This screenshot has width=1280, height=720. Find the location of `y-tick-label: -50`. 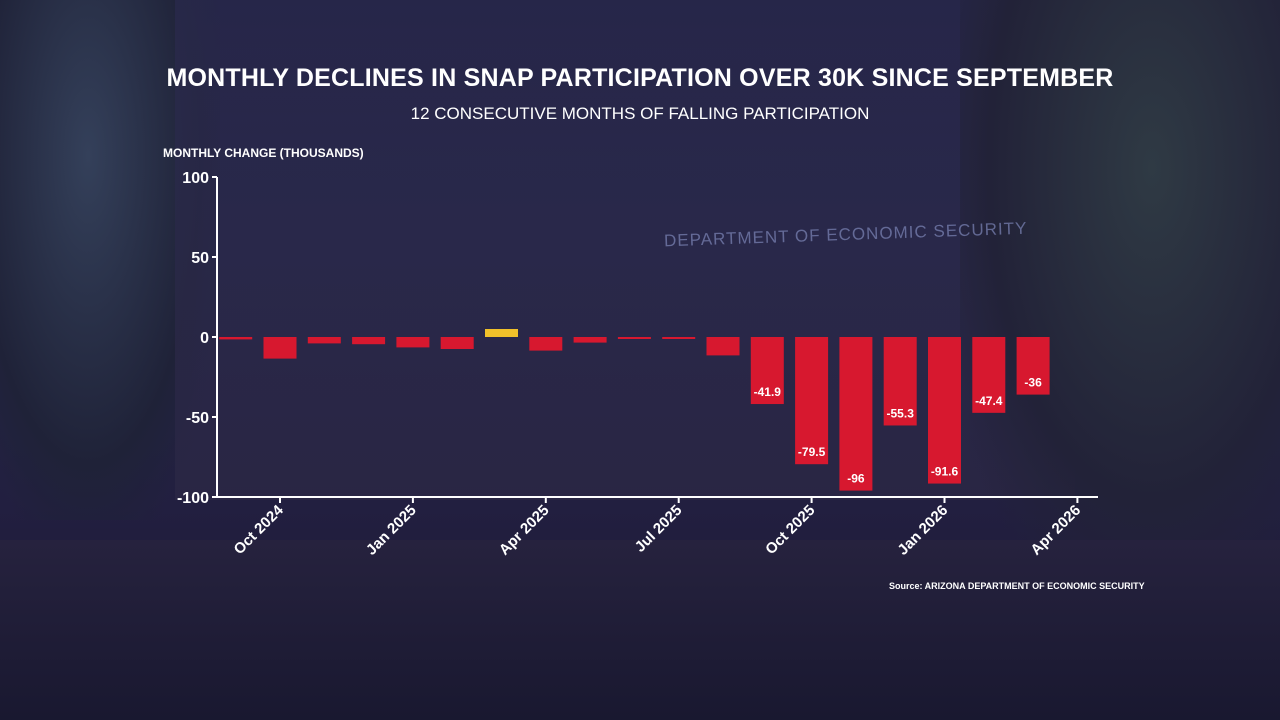

y-tick-label: -50 is located at coordinates (197, 418).